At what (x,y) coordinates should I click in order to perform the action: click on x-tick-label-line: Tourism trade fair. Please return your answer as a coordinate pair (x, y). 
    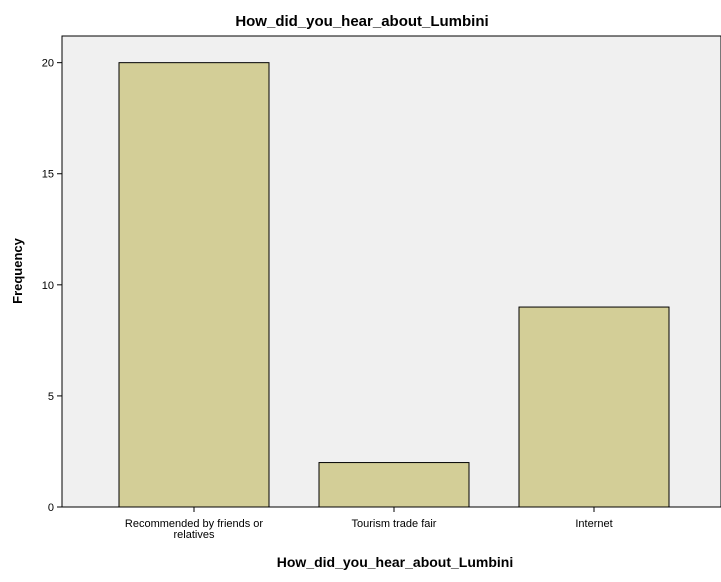
    Looking at the image, I should click on (394, 524).